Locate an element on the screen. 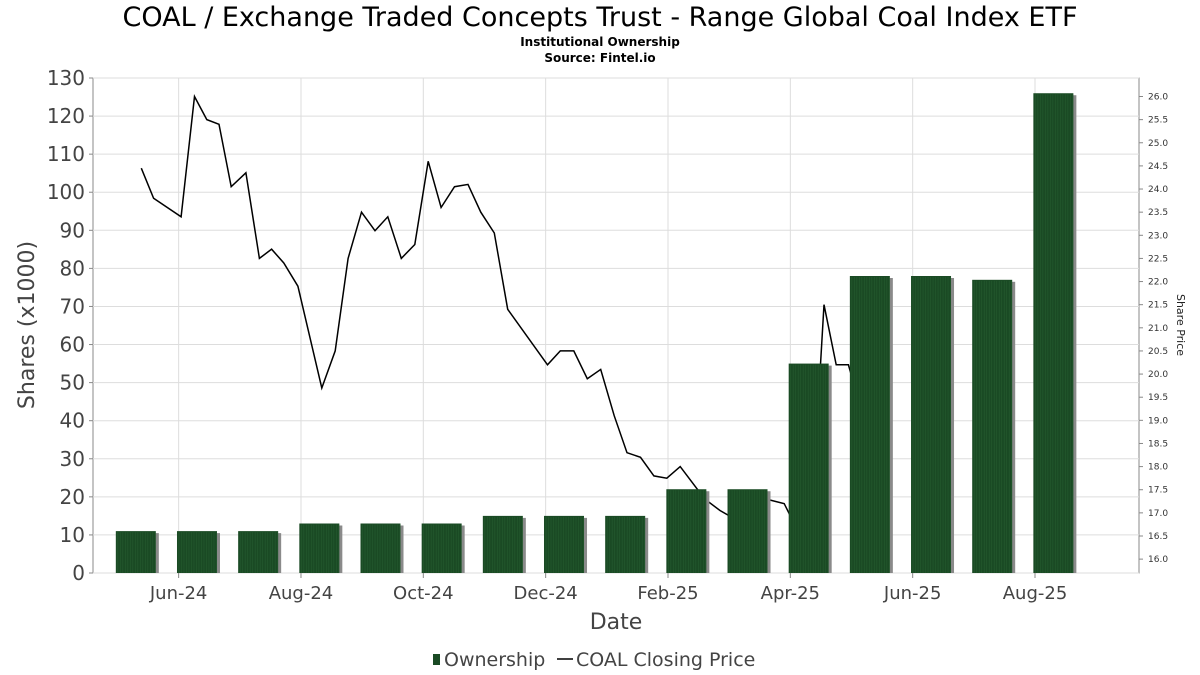 Image resolution: width=1200 pixels, height=675 pixels. y2-tick-label: 25.5 is located at coordinates (1158, 121).